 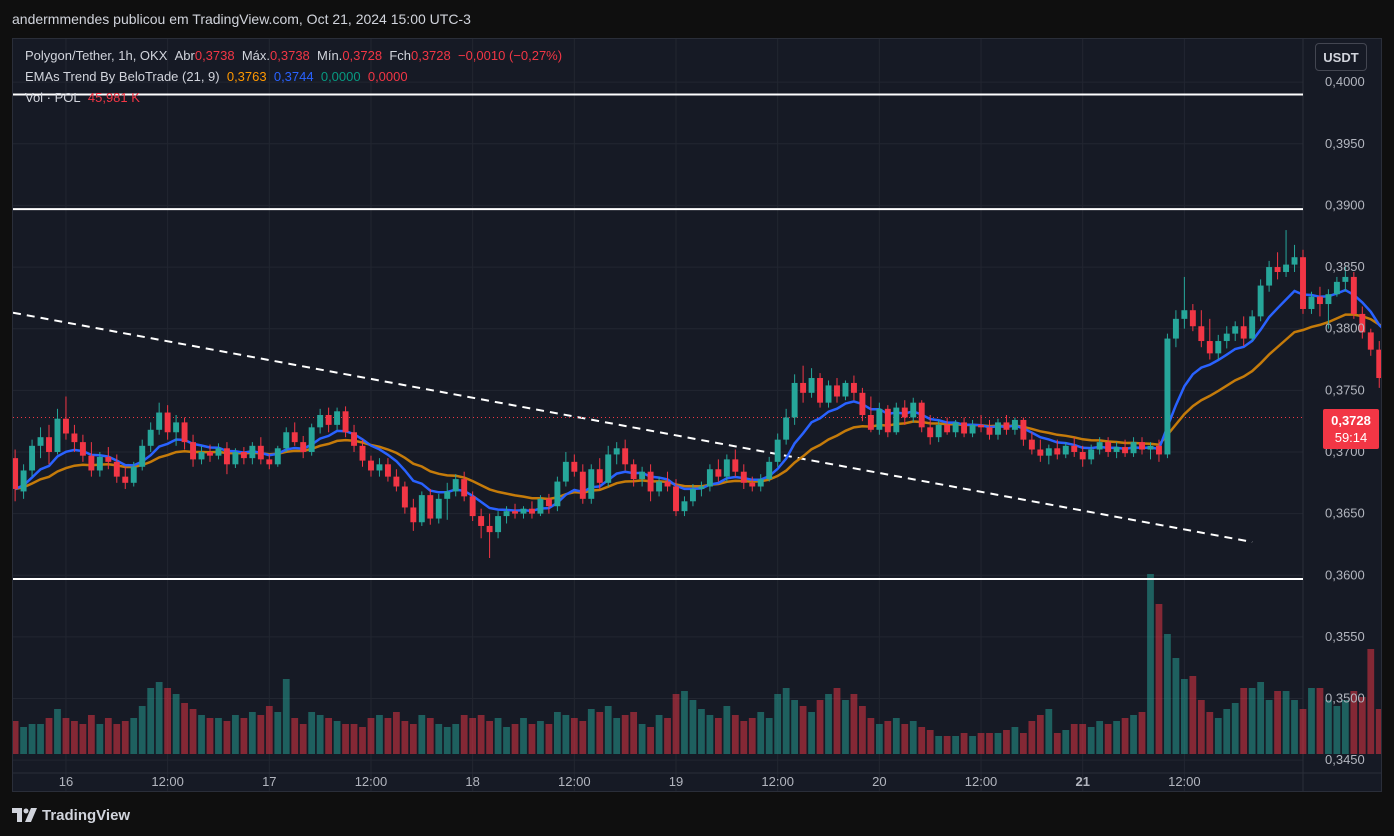 What do you see at coordinates (1351, 429) in the screenshot?
I see `last-price-tag: 0,3728 59:14` at bounding box center [1351, 429].